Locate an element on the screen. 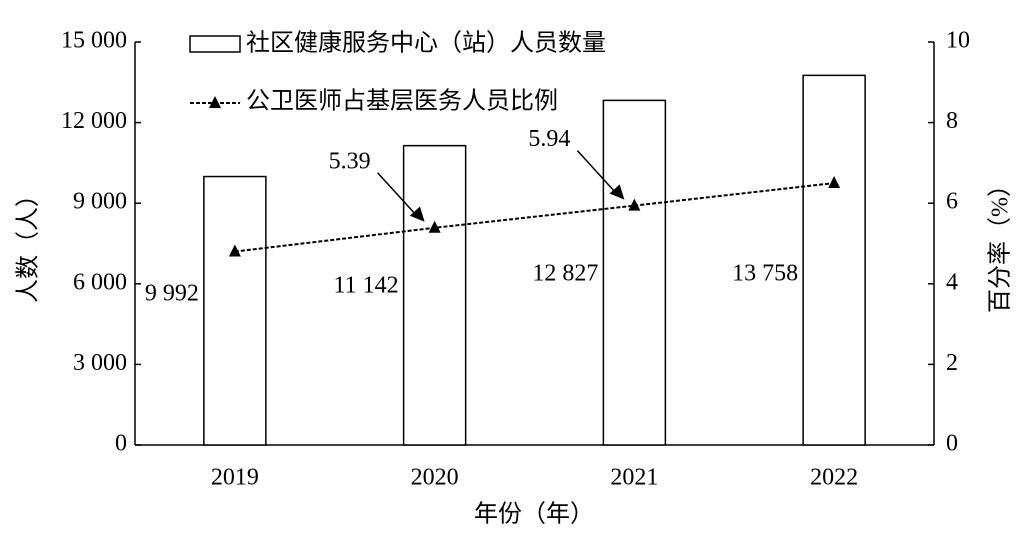  legend-label: 公卫医师占基层医务人员比例 is located at coordinates (402, 101).